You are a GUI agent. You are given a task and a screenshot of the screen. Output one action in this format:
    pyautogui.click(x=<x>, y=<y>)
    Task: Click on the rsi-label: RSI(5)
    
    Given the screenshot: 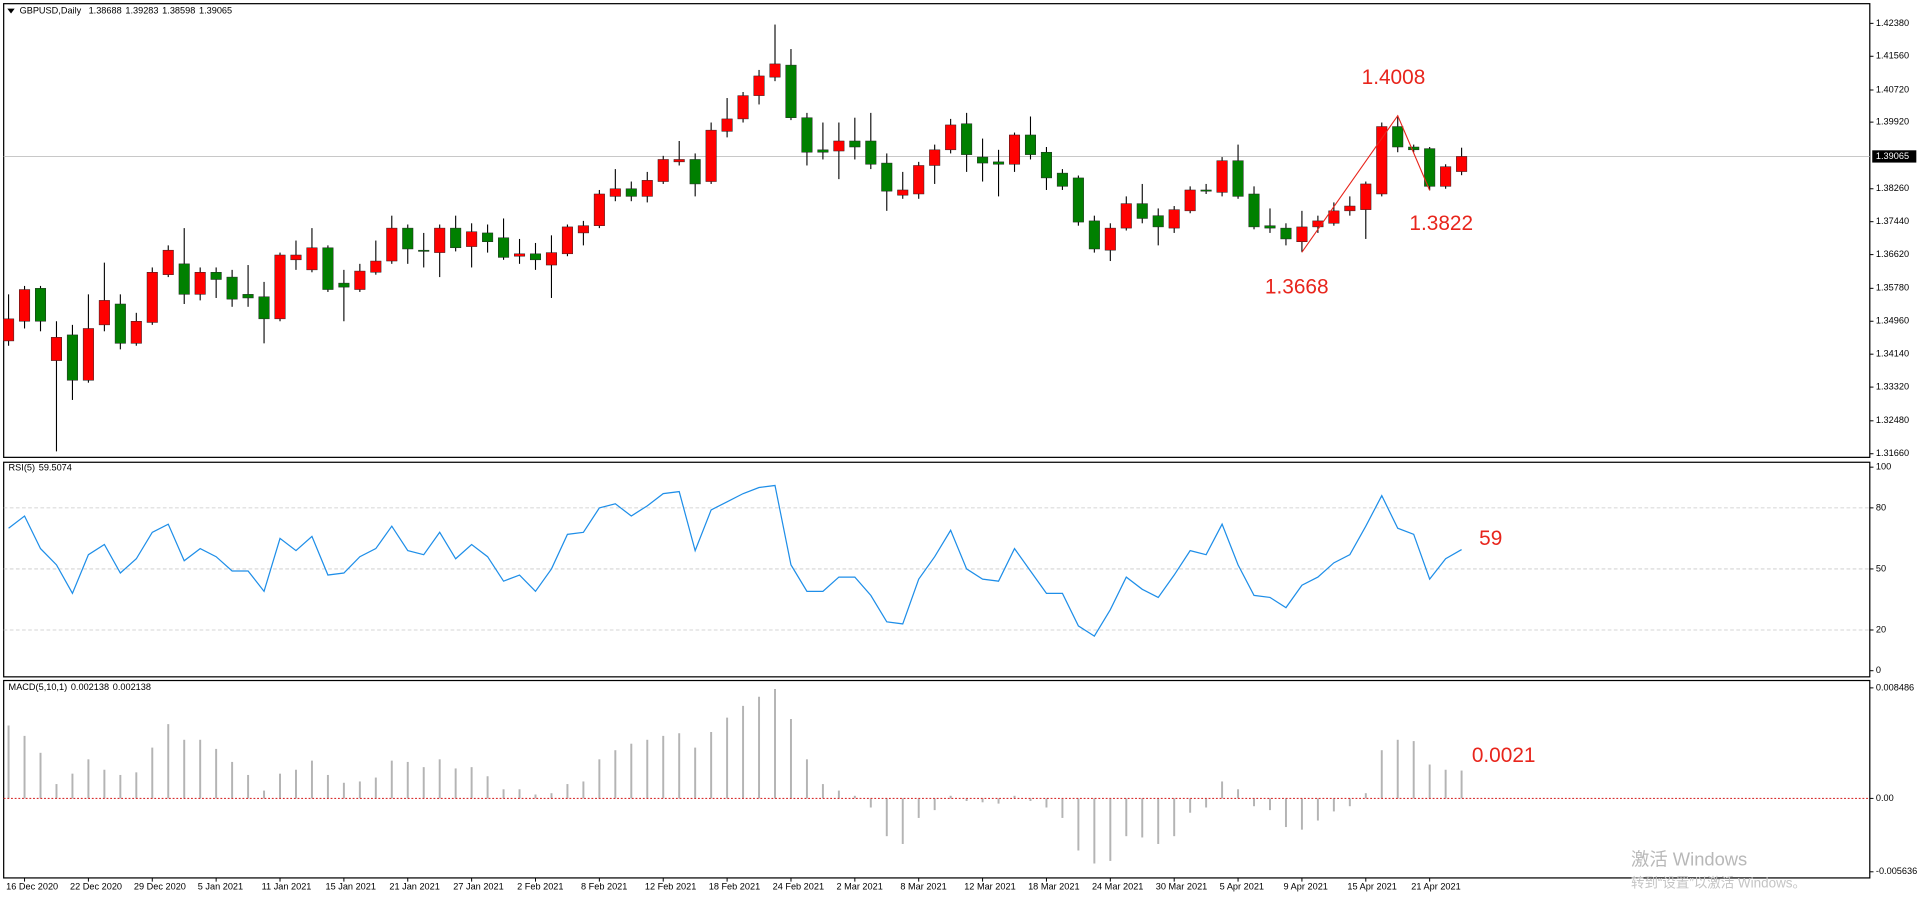 What is the action you would take?
    pyautogui.click(x=22, y=468)
    